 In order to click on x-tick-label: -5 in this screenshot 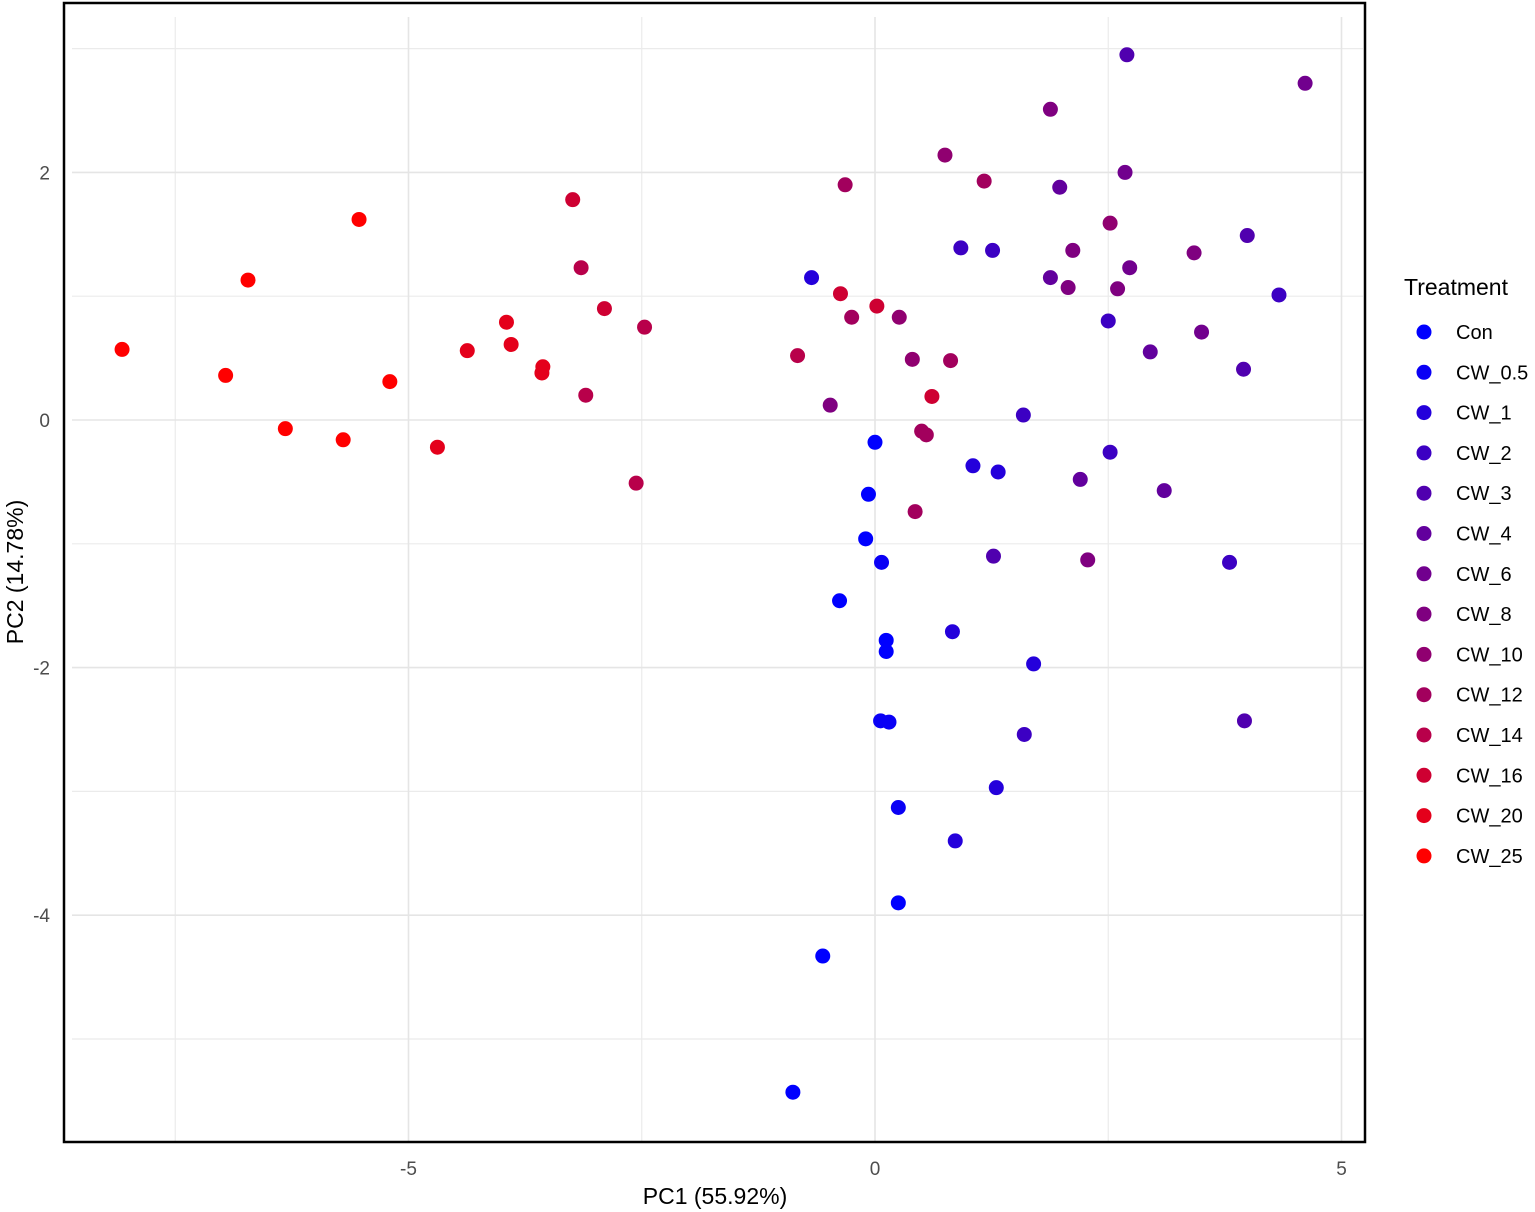, I will do `click(408, 1169)`.